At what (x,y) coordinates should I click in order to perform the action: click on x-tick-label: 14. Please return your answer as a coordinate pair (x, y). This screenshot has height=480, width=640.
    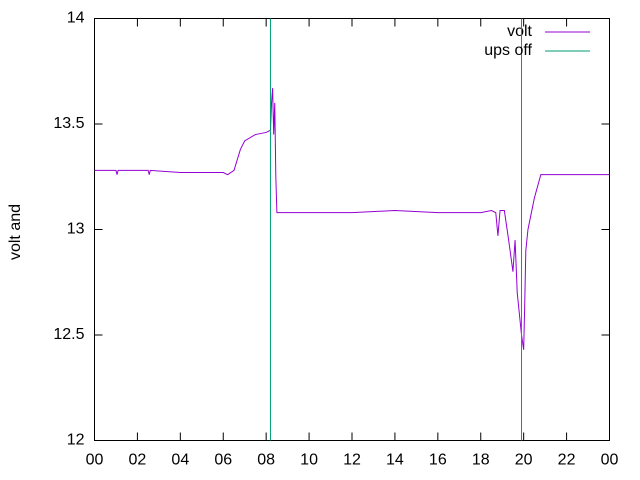
    Looking at the image, I should click on (395, 460).